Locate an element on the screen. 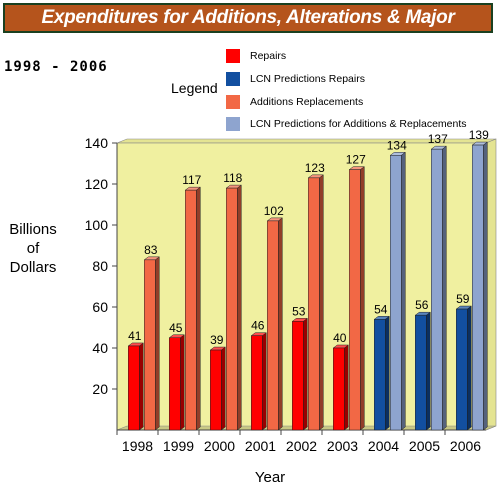 The width and height of the screenshot is (500, 488). x-tick-label: 2004 is located at coordinates (383, 446).